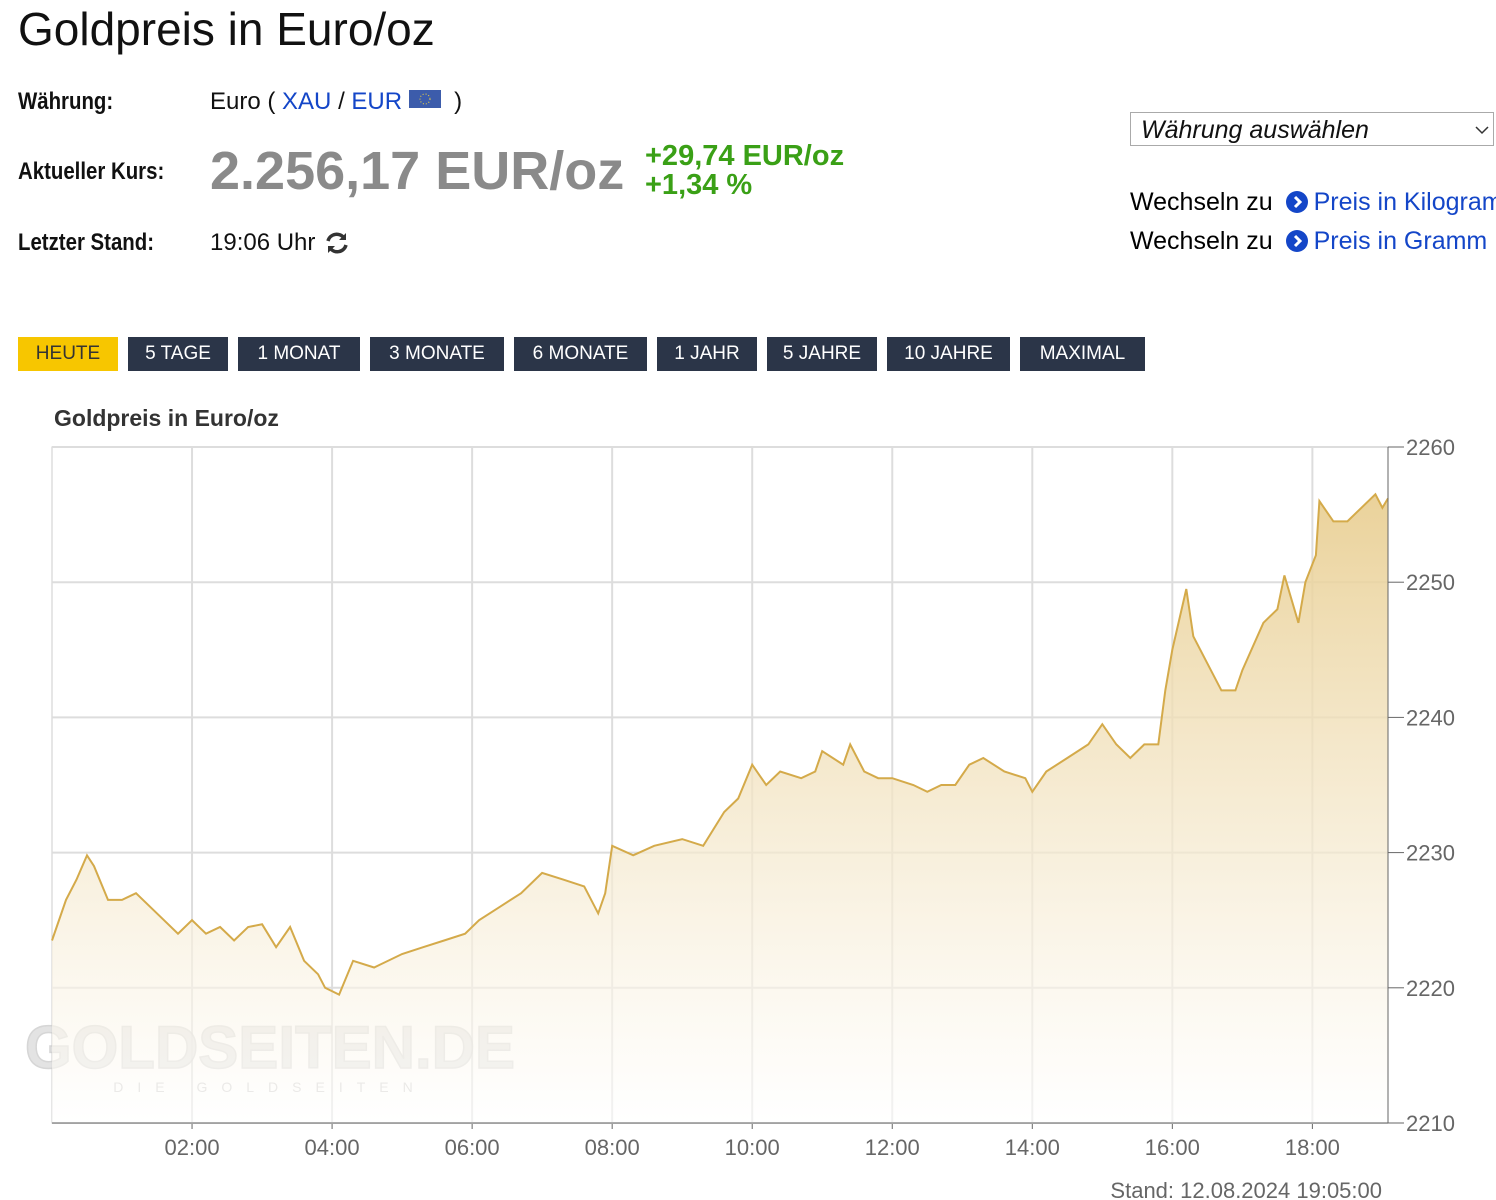  Describe the element at coordinates (1312, 1147) in the screenshot. I see `x-tick-label: 18:00` at that location.